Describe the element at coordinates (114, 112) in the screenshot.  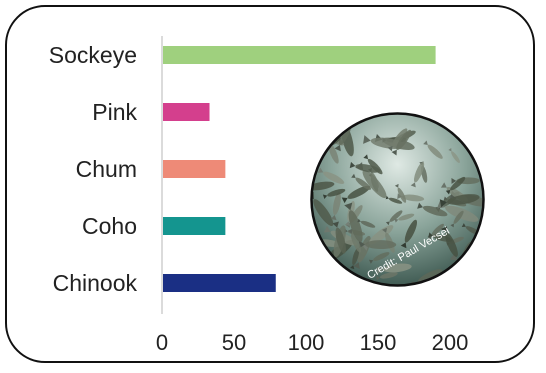
I see `category-label-pink: Pink` at that location.